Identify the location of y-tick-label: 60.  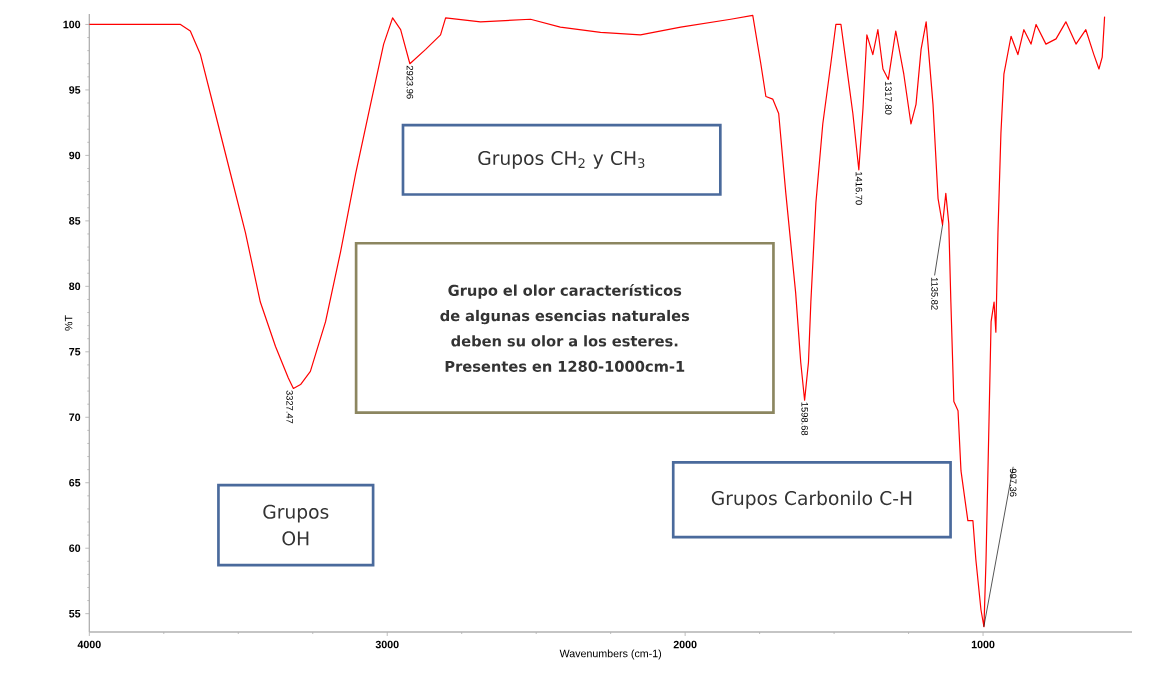
(75, 548).